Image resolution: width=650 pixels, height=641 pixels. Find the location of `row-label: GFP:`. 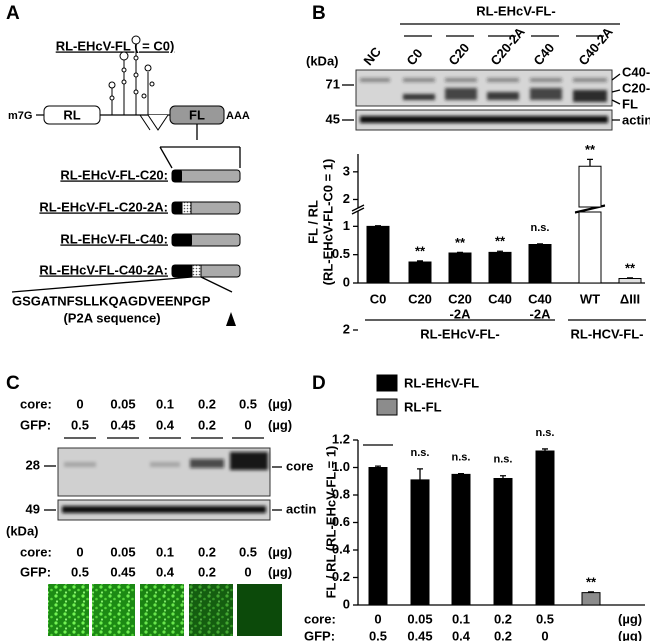

row-label: GFP: is located at coordinates (319, 634).